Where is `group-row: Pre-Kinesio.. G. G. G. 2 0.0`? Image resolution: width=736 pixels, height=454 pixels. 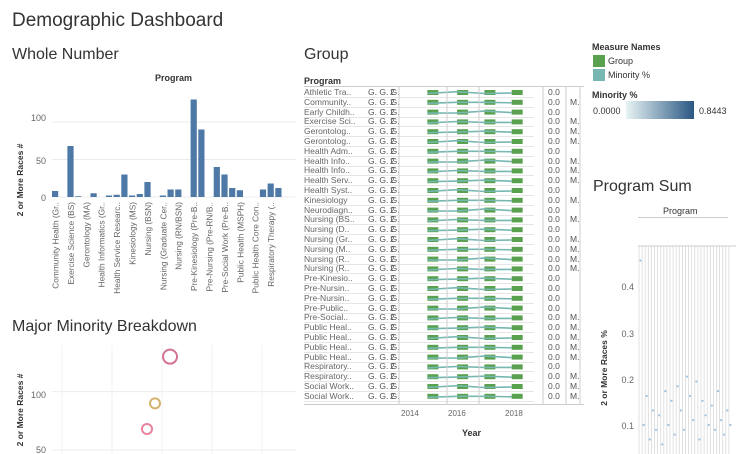
group-row: Pre-Kinesio.. G. G. G. 2 0.0 is located at coordinates (432, 279).